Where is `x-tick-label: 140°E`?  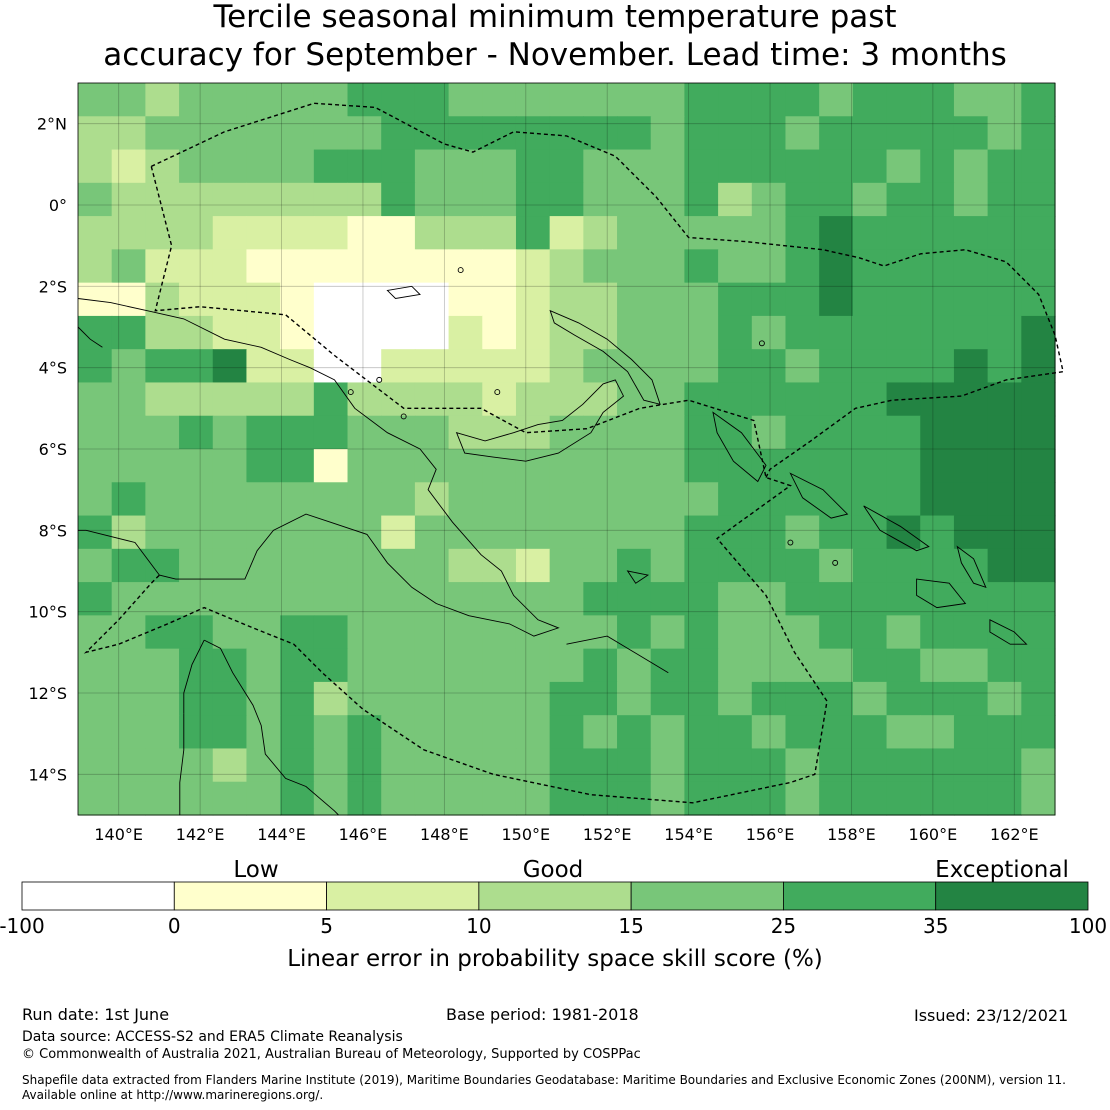
x-tick-label: 140°E is located at coordinates (118, 834).